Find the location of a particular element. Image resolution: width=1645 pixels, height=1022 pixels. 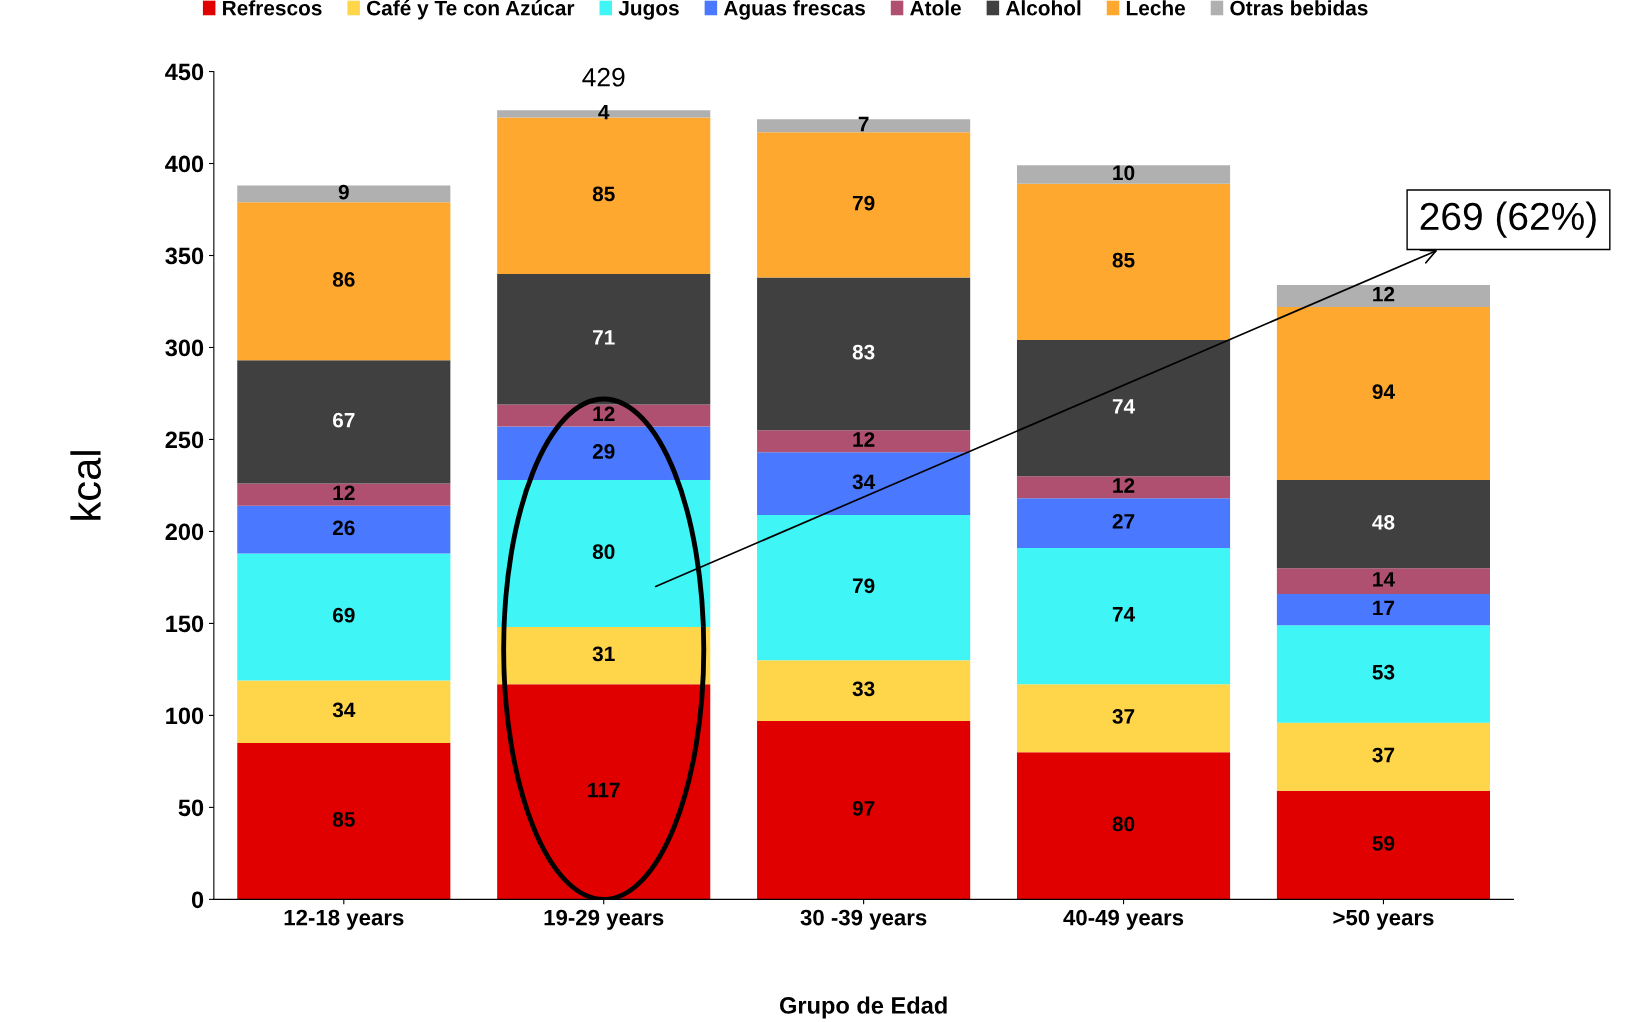

annotation: 269 (62%) is located at coordinates (1508, 219).